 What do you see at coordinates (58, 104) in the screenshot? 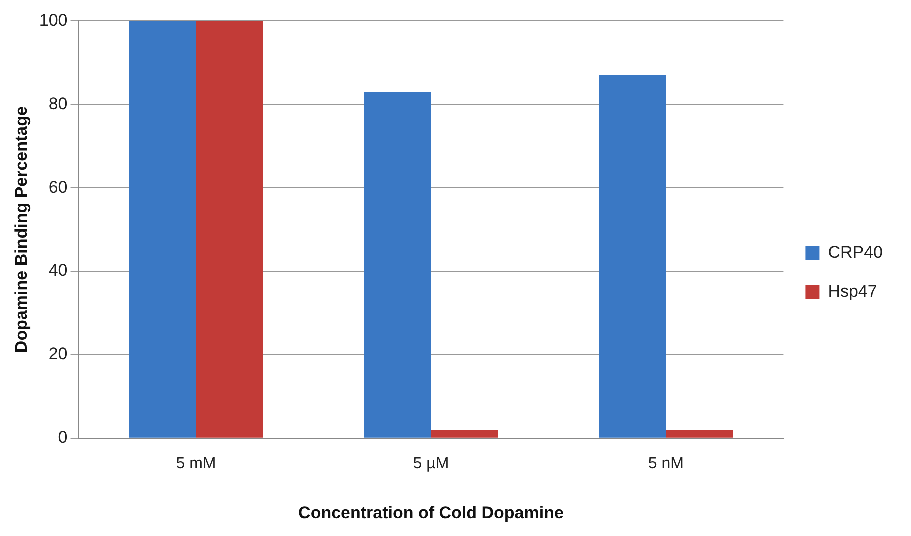
I see `y-tick-label: 80` at bounding box center [58, 104].